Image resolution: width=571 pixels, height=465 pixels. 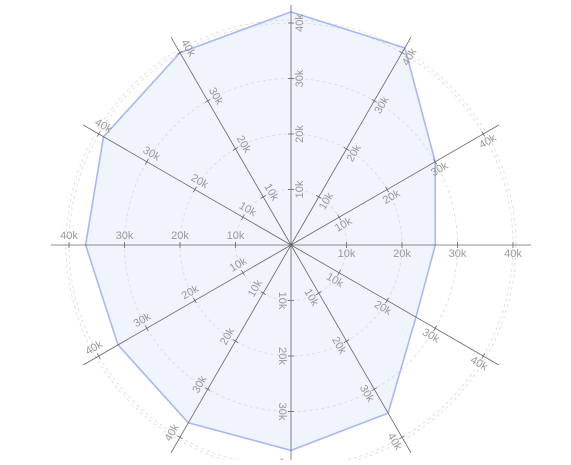 I want to click on tick-label-5-3: 30k, so click(x=431, y=336).